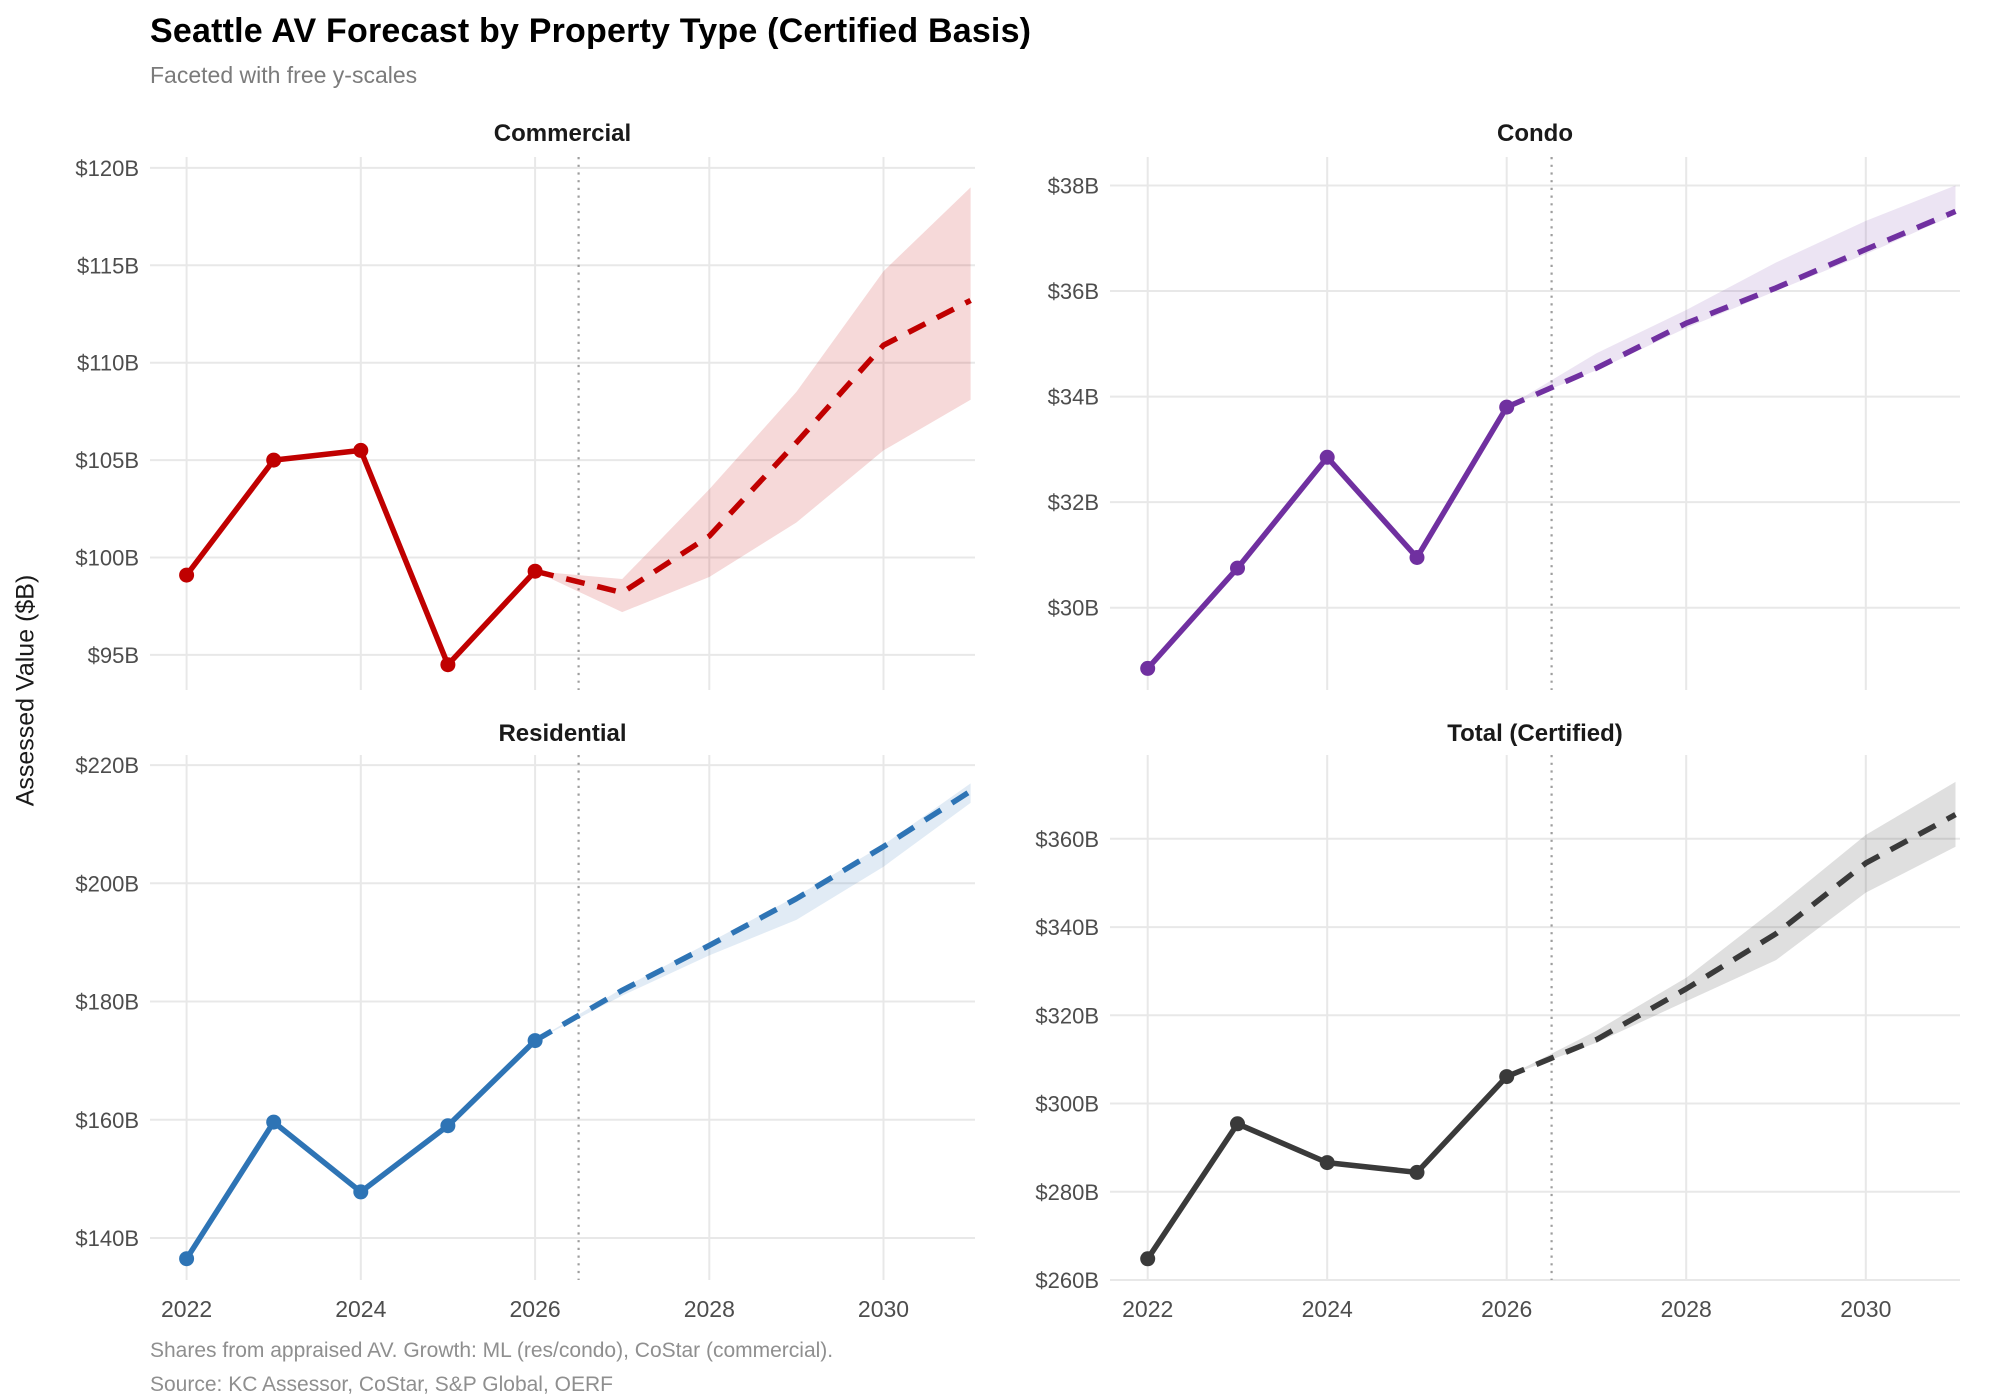 The image size is (2000, 1400). What do you see at coordinates (1067, 927) in the screenshot?
I see `y-tick-label: $340B` at bounding box center [1067, 927].